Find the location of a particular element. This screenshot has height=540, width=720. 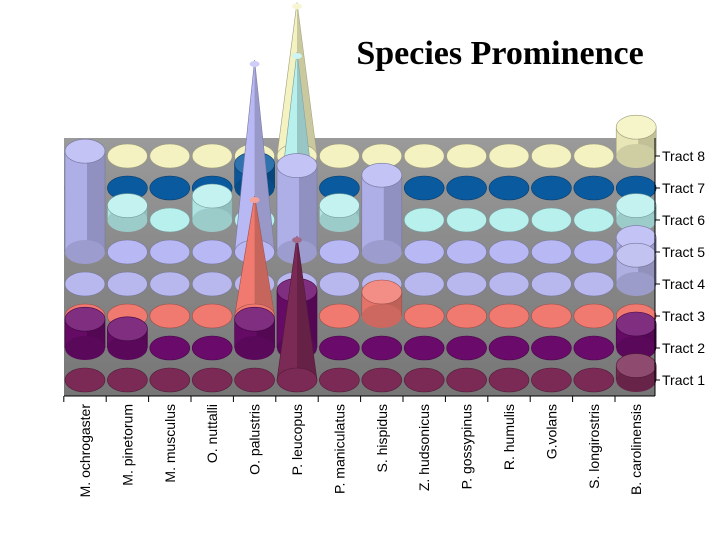

category-label: P. leucopus is located at coordinates (297, 439).